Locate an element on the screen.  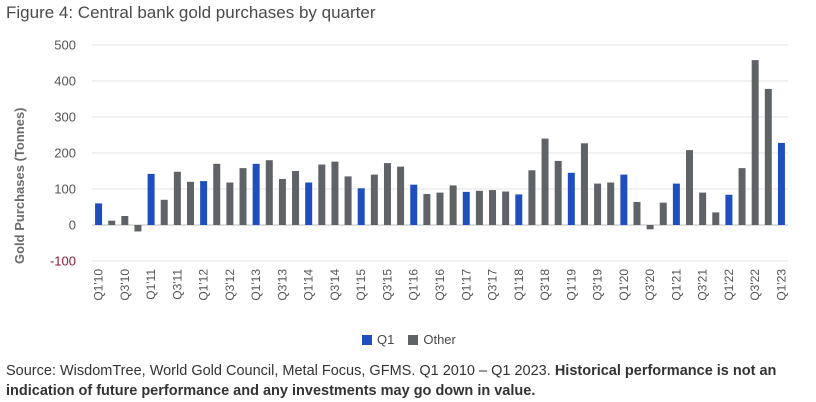
x-tick-label: Q1'11 is located at coordinates (151, 284).